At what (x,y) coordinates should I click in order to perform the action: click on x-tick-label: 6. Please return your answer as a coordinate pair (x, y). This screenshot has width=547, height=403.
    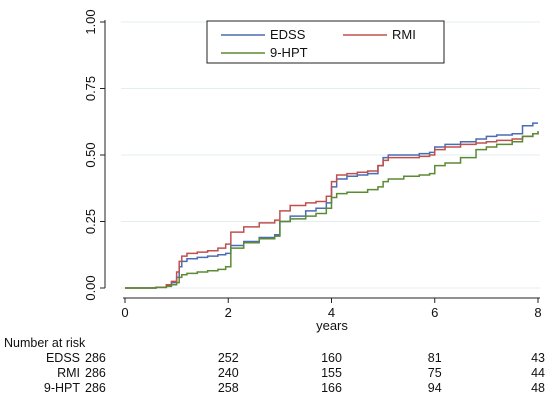
    Looking at the image, I should click on (434, 312).